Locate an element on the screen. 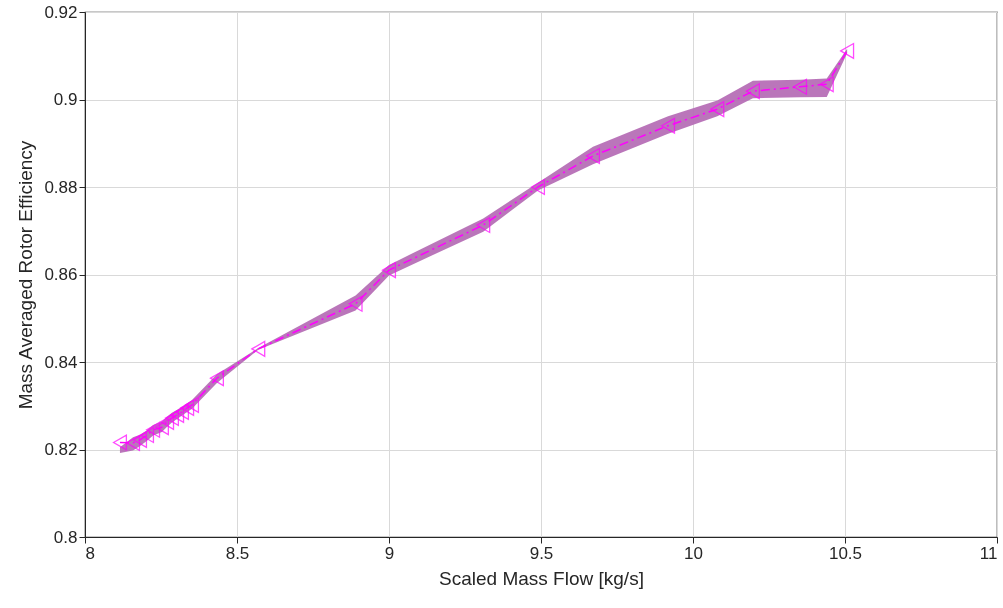  y-tick-label: 0.8 is located at coordinates (65, 537).